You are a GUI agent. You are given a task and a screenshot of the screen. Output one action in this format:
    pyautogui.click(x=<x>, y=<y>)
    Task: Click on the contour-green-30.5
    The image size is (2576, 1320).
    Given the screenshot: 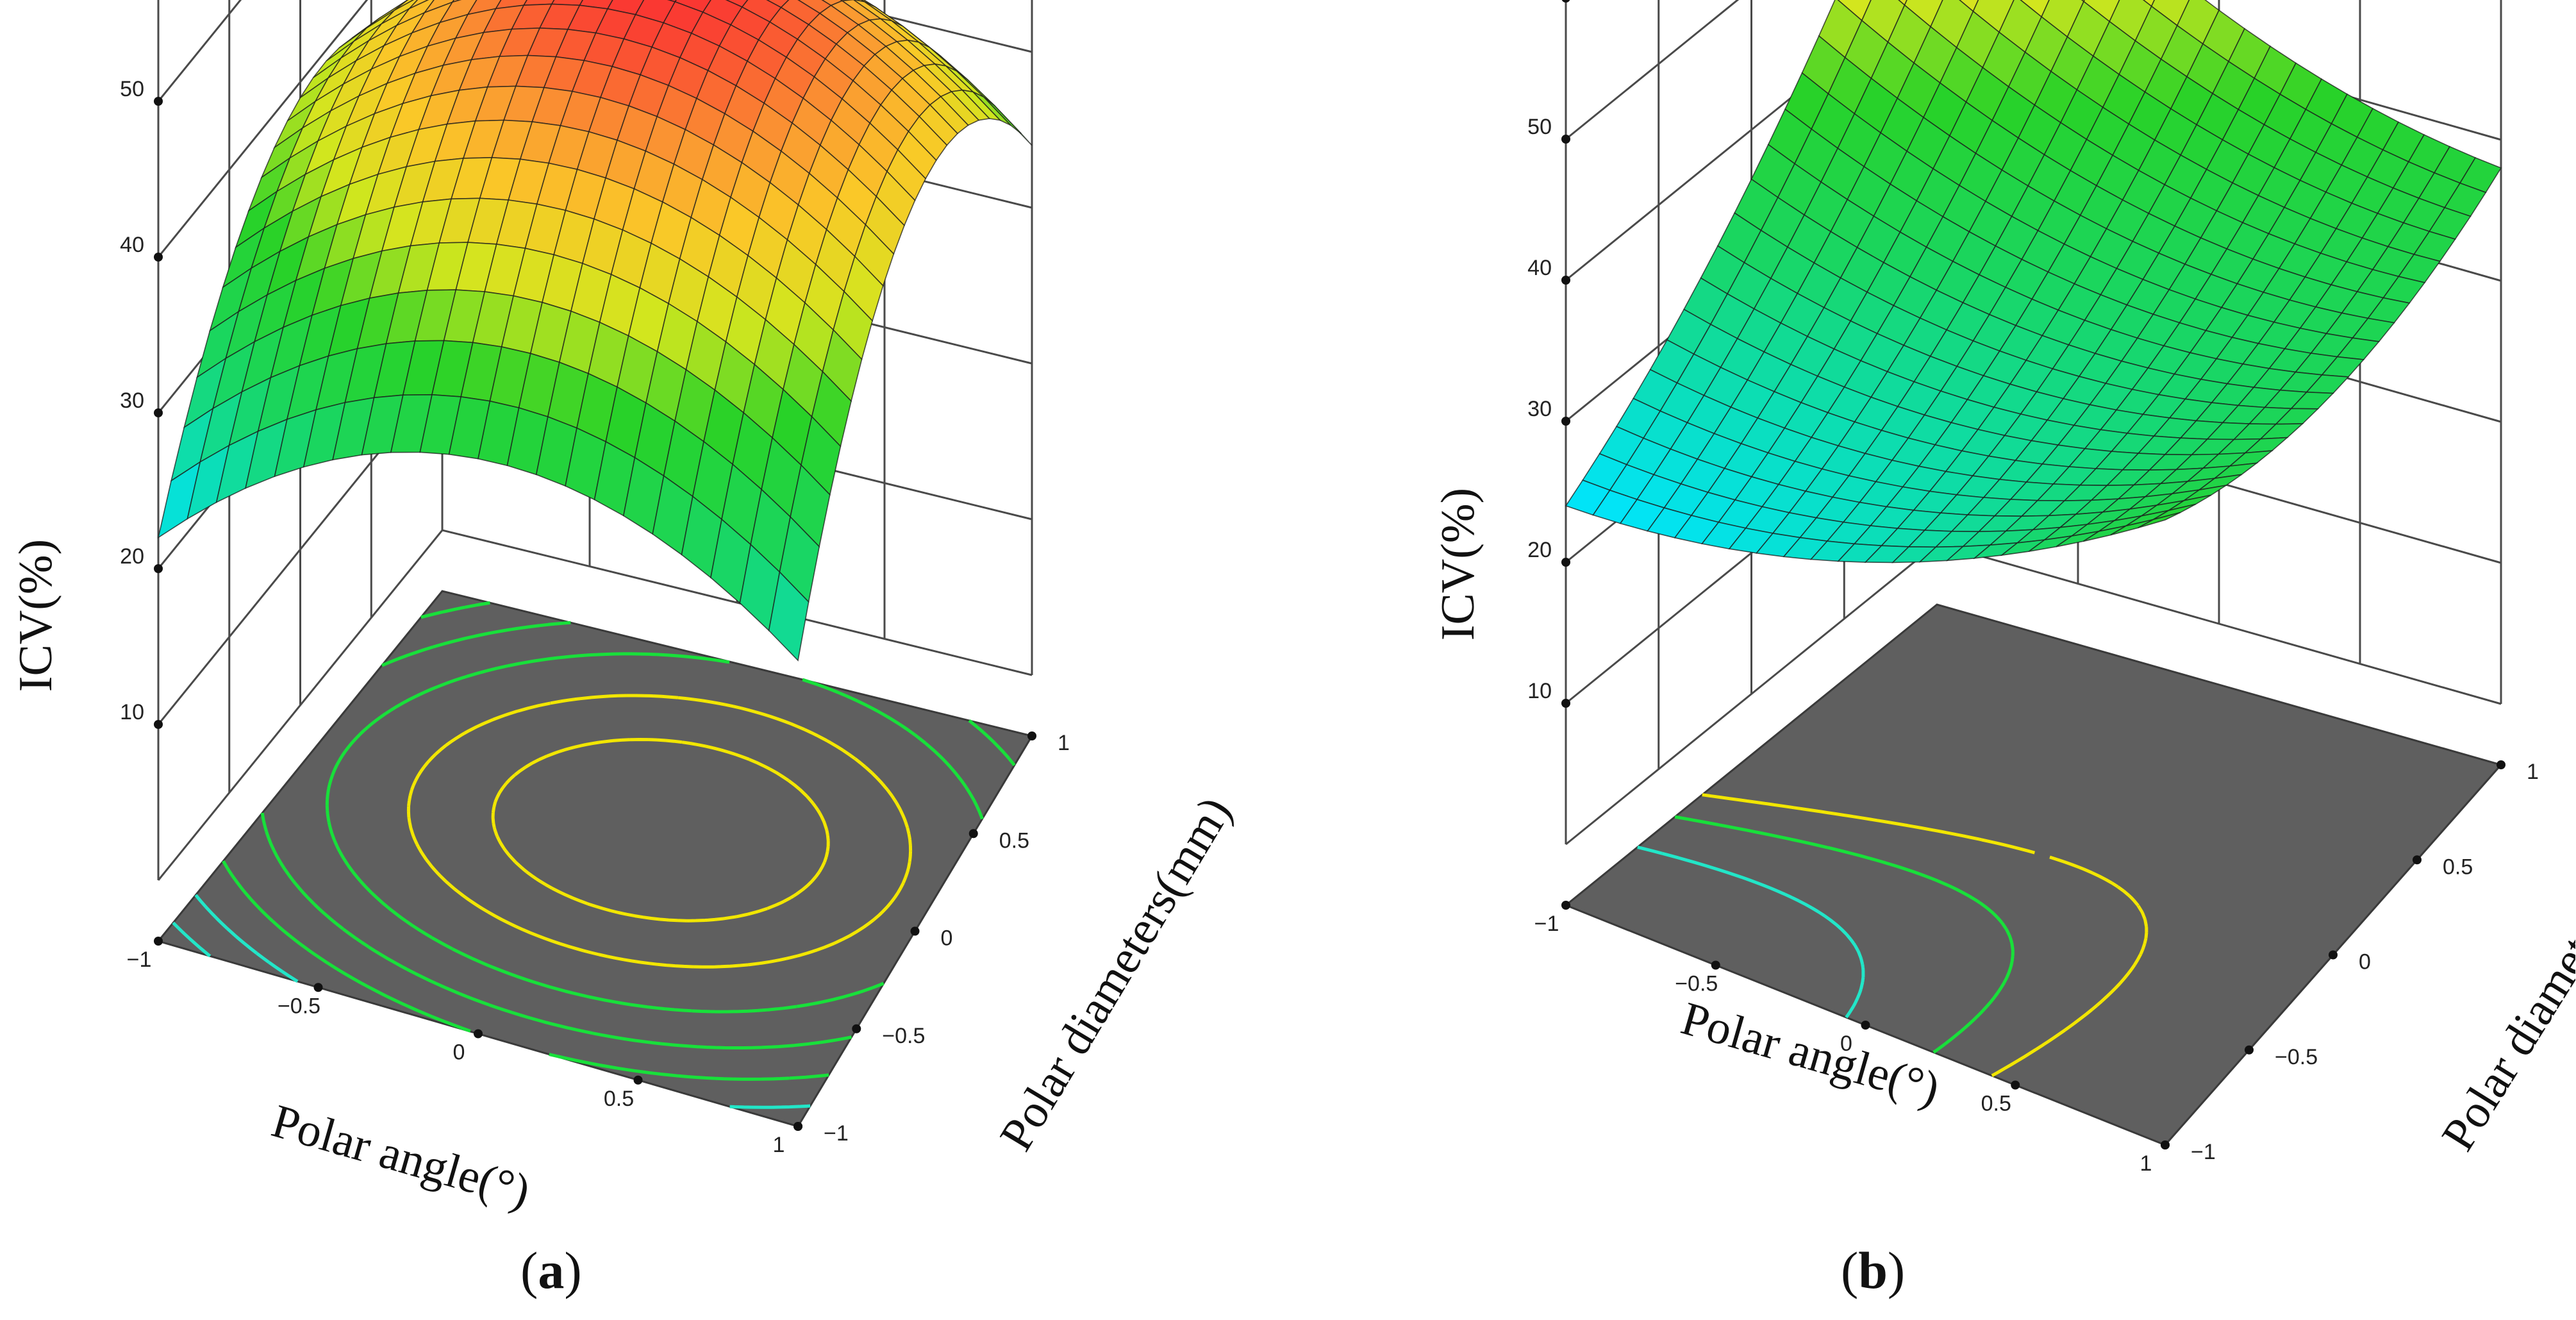 What is the action you would take?
    pyautogui.click(x=1844, y=934)
    